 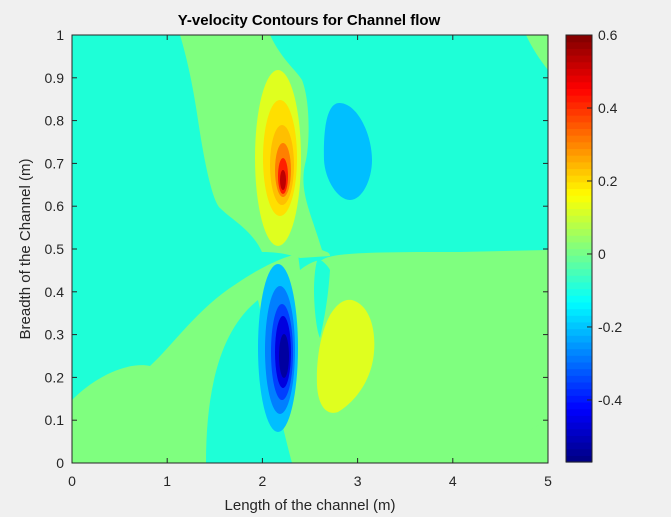 I want to click on colorbar-tick-label: 0.6, so click(x=608, y=35).